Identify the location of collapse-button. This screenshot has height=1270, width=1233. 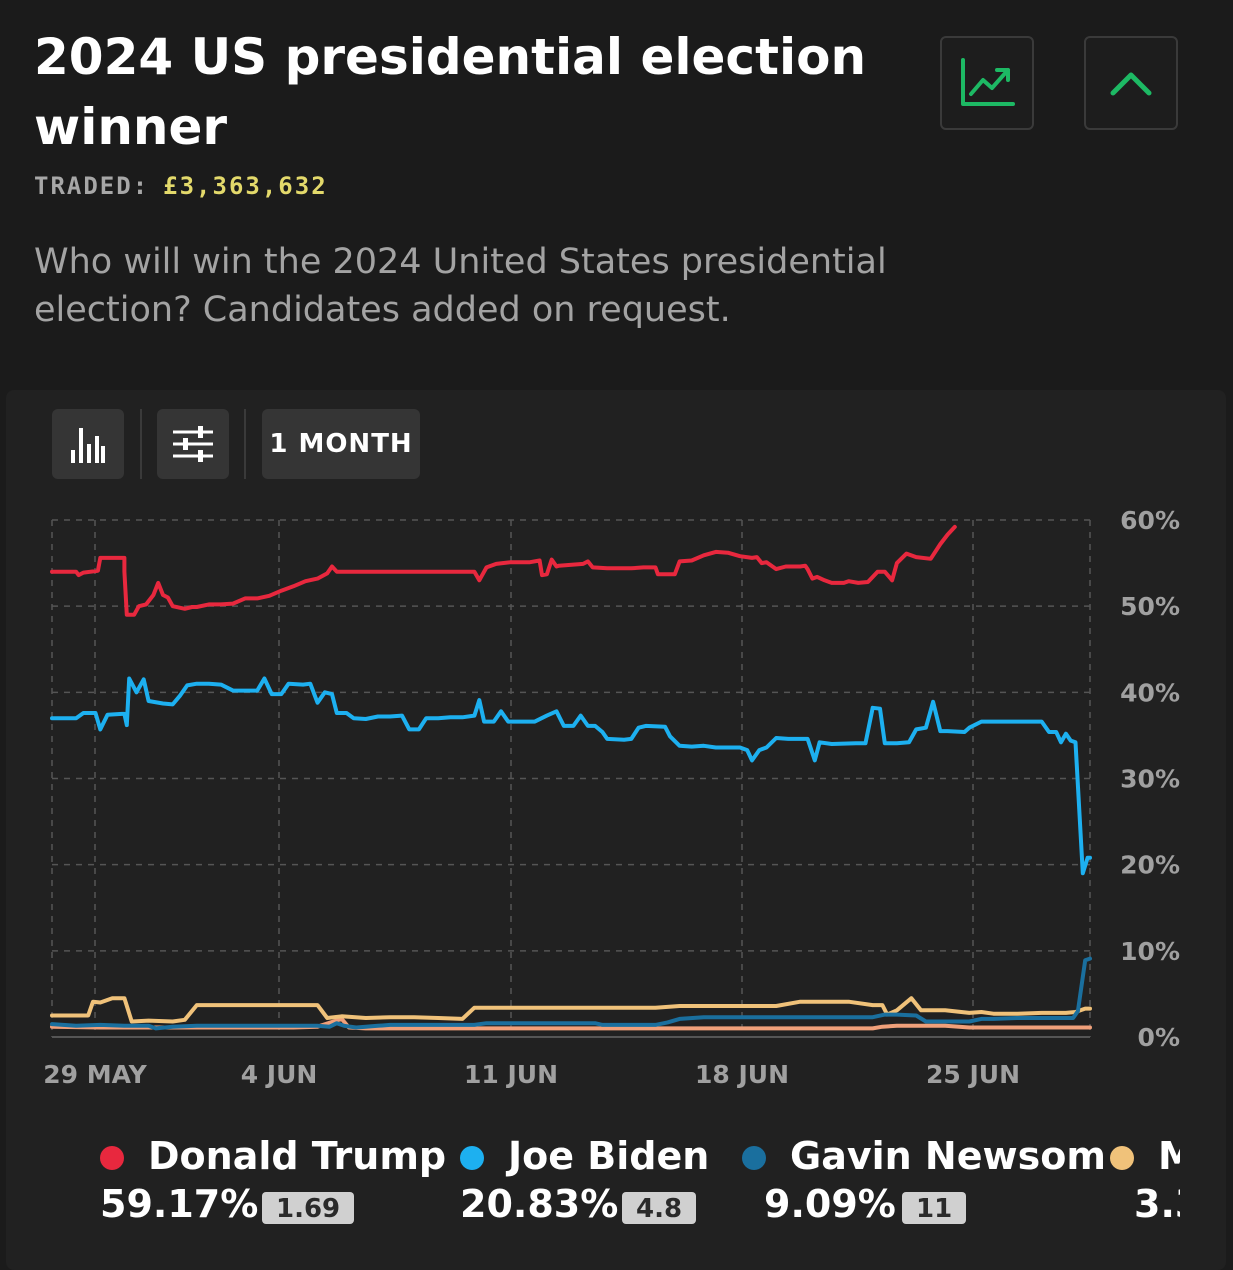
(1131, 83).